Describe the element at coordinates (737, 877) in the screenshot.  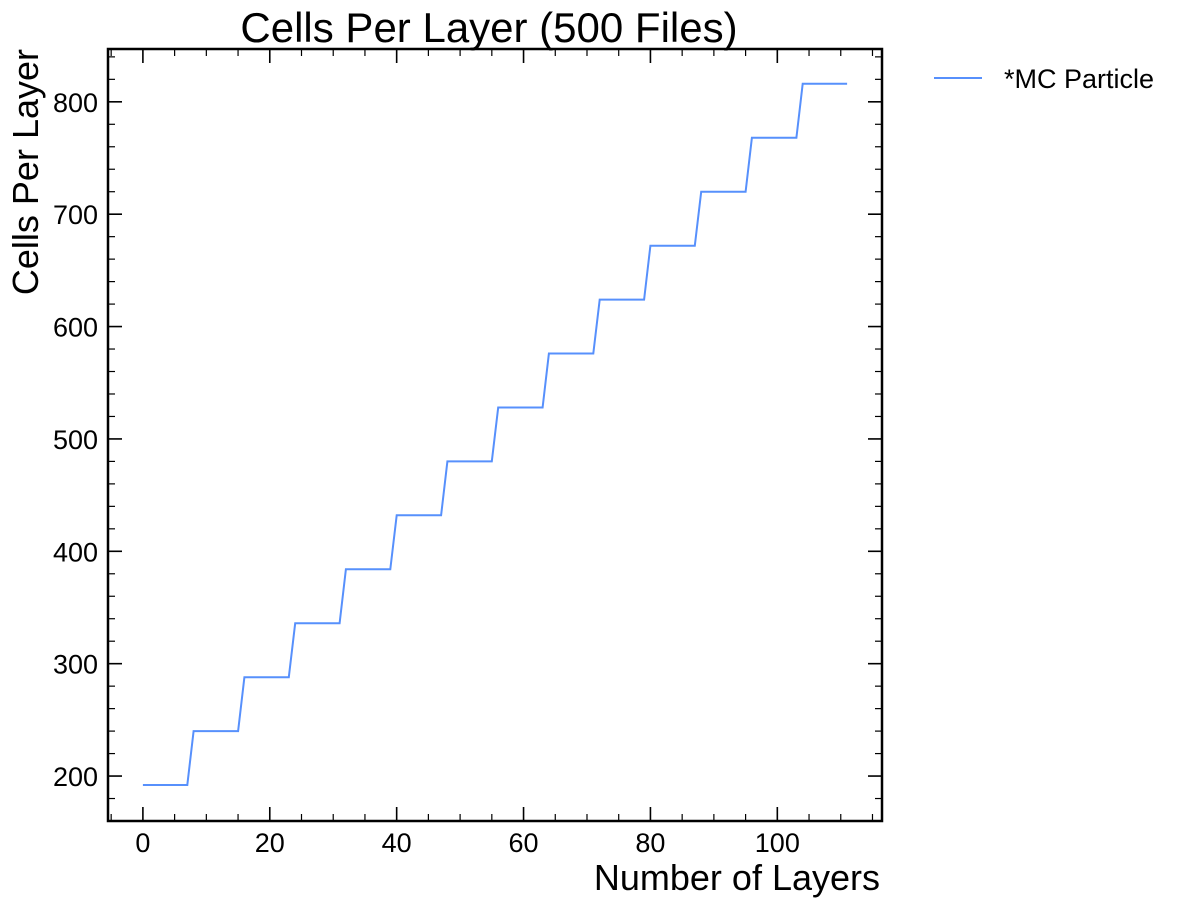
I see `x-axis-title: Number of Layers` at that location.